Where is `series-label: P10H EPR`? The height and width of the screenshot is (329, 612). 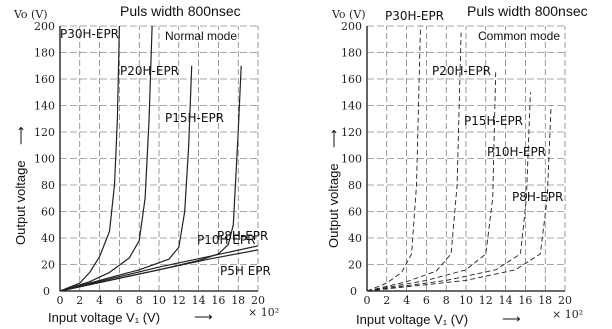
series-label: P10H EPR is located at coordinates (226, 240).